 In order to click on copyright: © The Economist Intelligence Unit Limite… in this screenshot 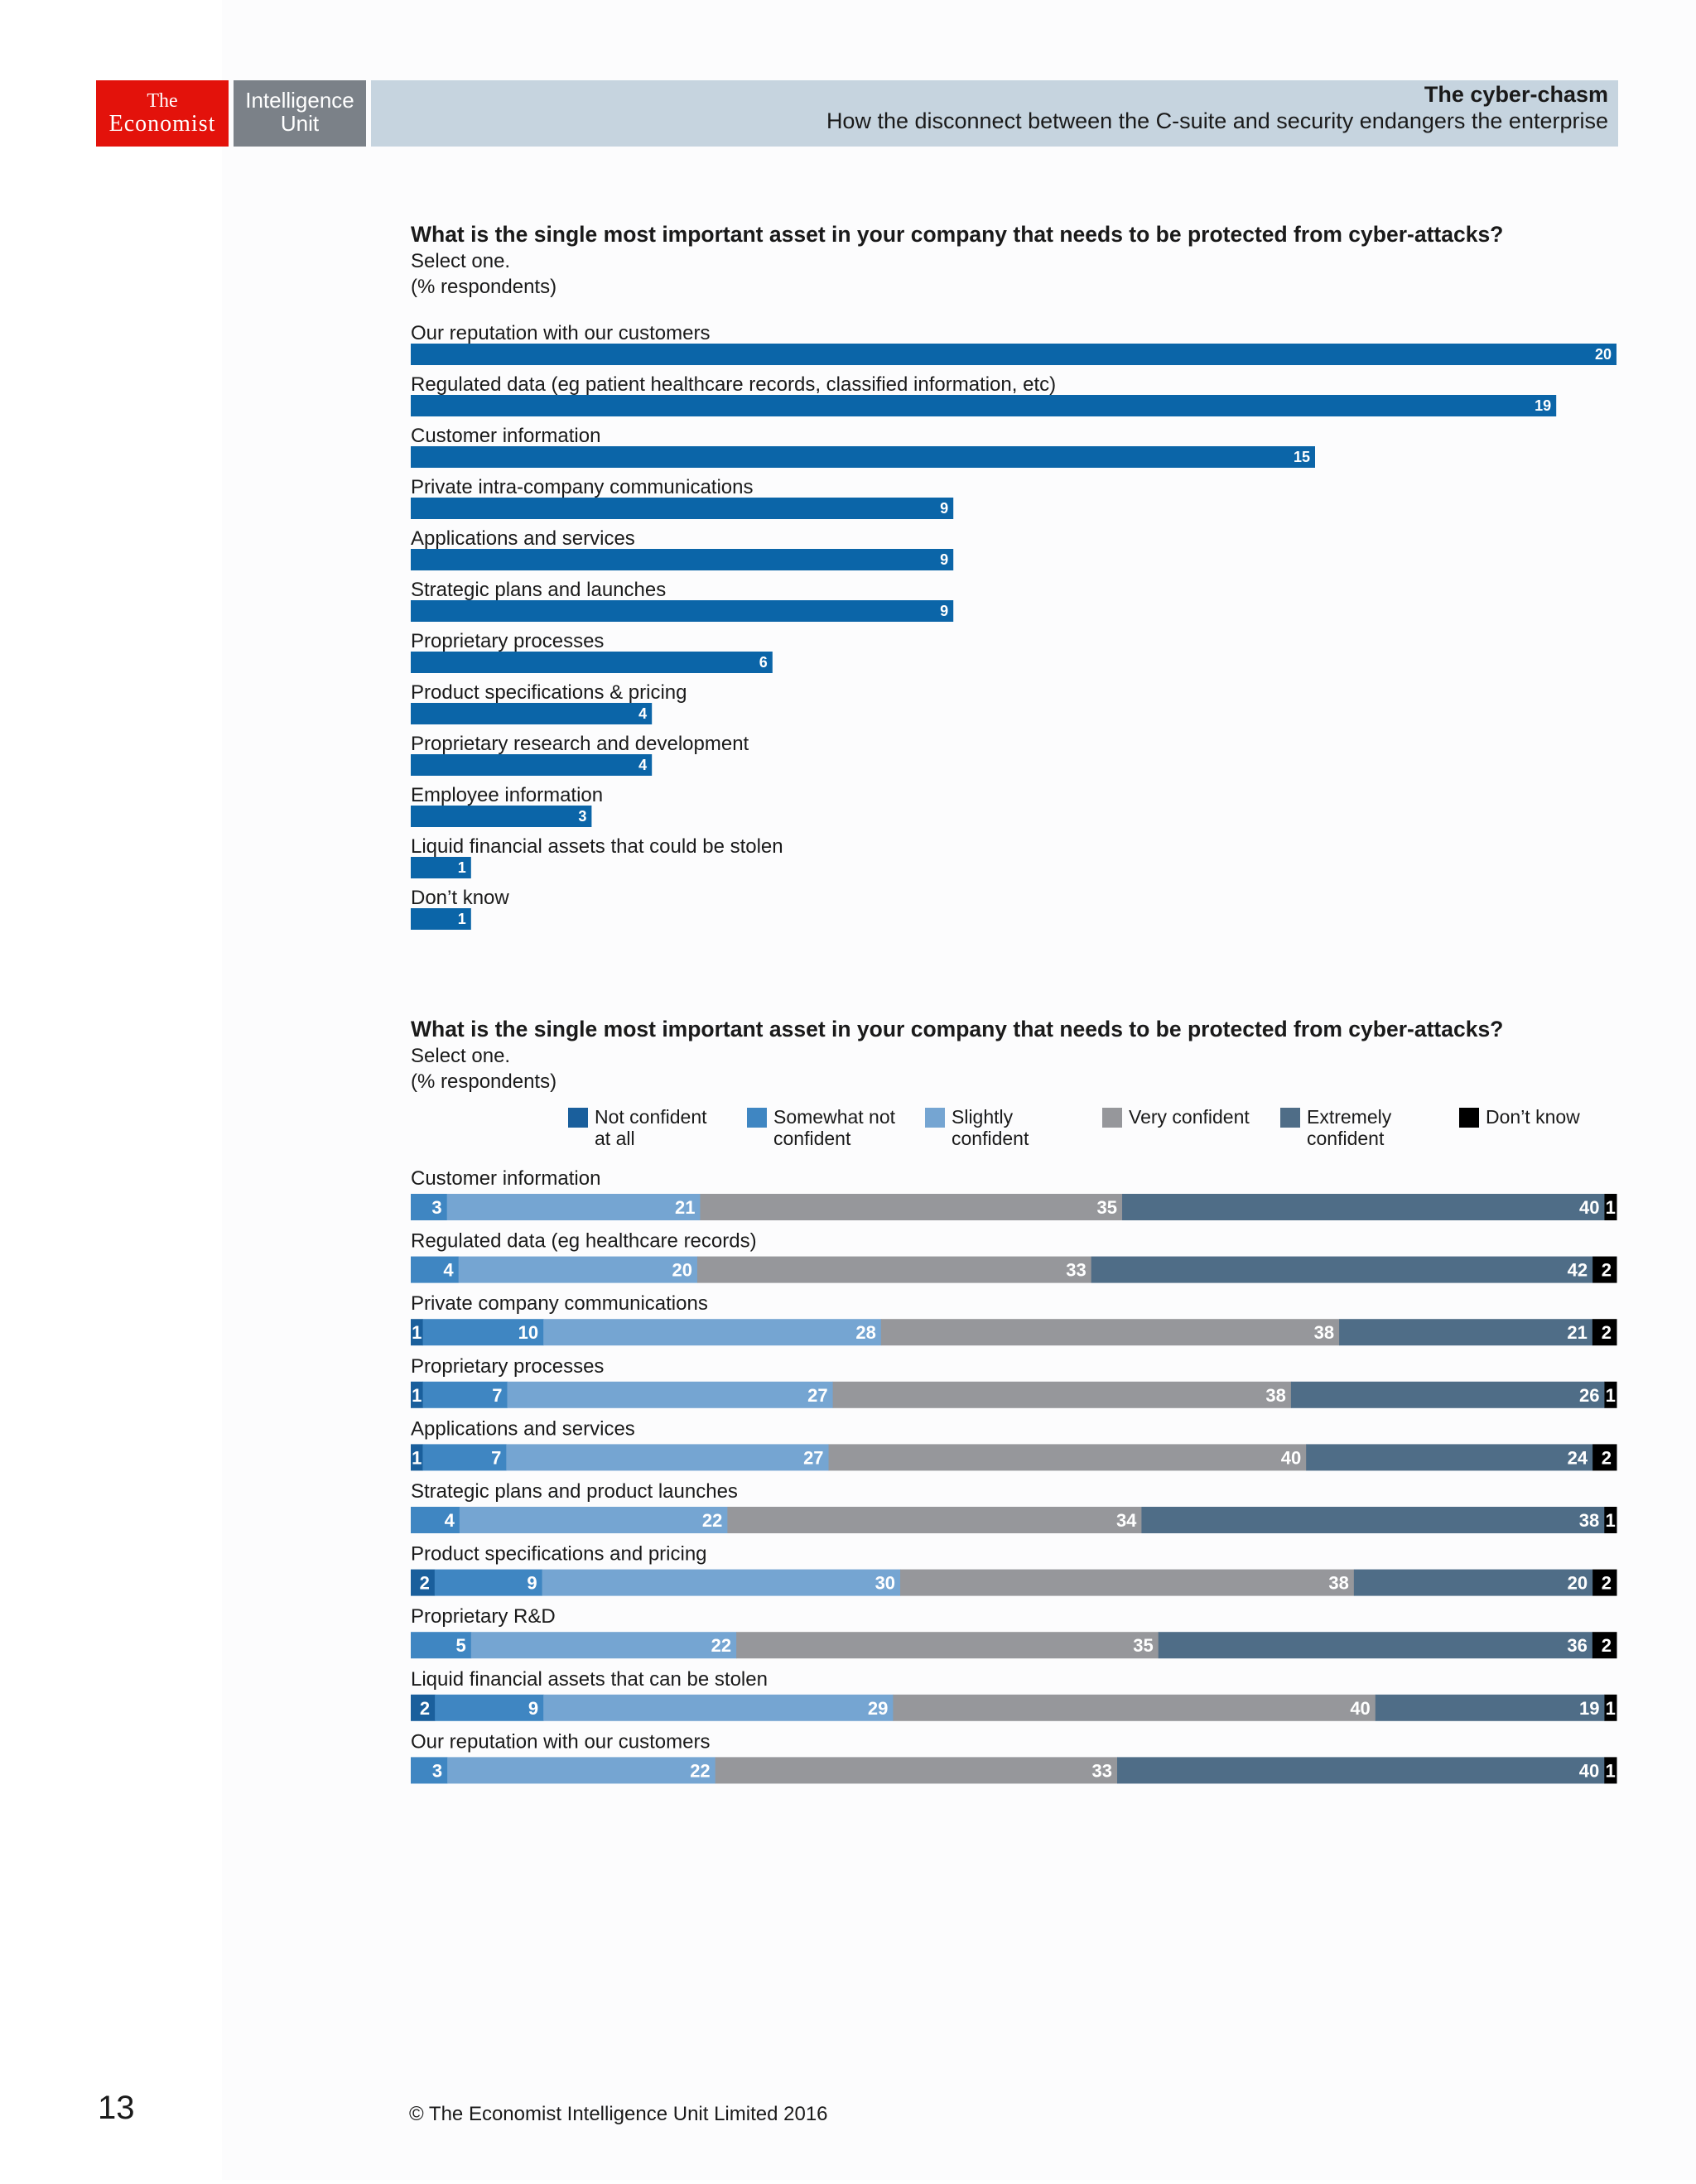, I will do `click(618, 2114)`.